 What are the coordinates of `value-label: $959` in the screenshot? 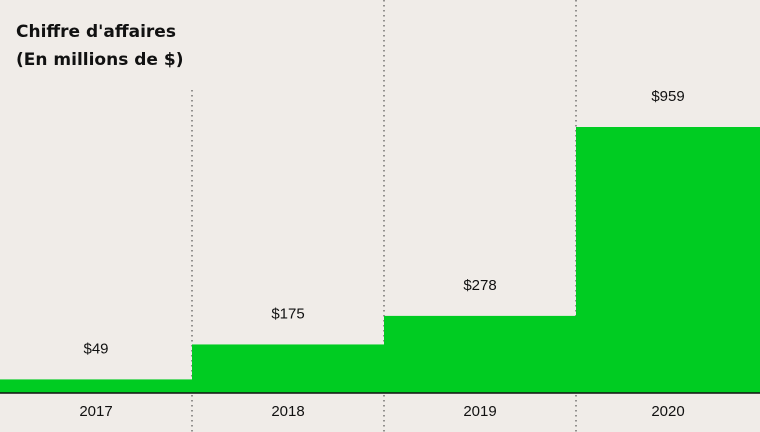 It's located at (667, 96).